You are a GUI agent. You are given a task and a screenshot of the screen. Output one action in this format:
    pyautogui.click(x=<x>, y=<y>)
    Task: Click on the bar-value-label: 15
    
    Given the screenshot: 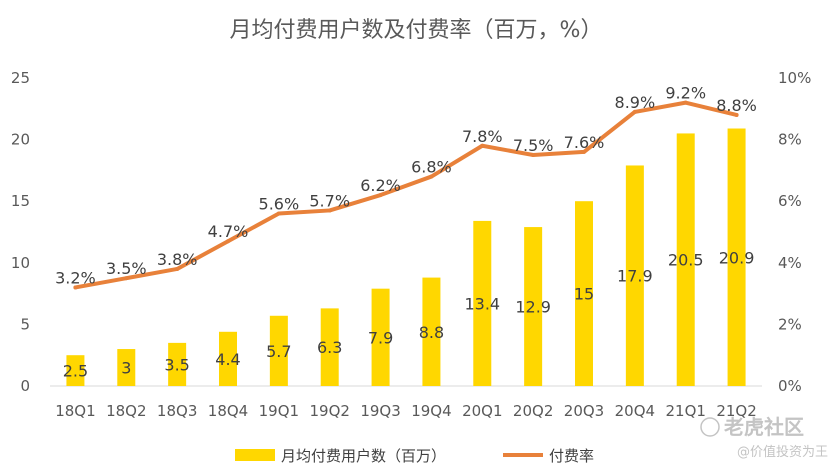 What is the action you would take?
    pyautogui.click(x=584, y=294)
    